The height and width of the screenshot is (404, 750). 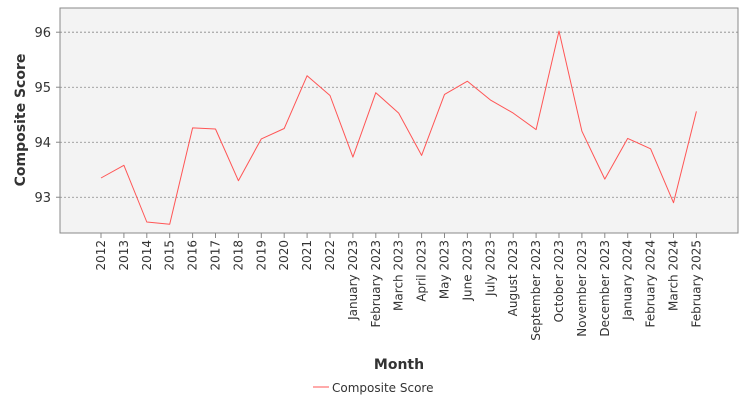 What do you see at coordinates (193, 255) in the screenshot?
I see `x-tick-label: 2016` at bounding box center [193, 255].